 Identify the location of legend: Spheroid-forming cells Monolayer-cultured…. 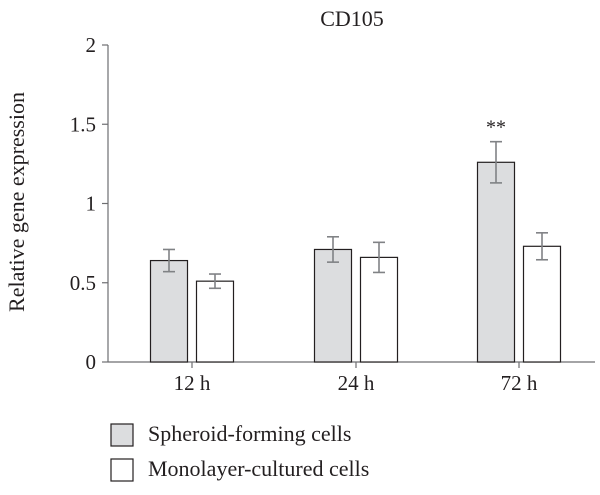
(239, 451).